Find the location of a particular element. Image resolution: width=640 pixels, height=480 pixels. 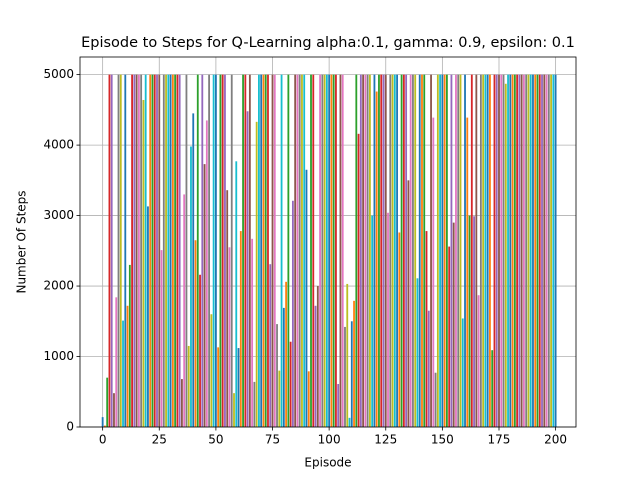

x-tick-label: 0 is located at coordinates (103, 440).